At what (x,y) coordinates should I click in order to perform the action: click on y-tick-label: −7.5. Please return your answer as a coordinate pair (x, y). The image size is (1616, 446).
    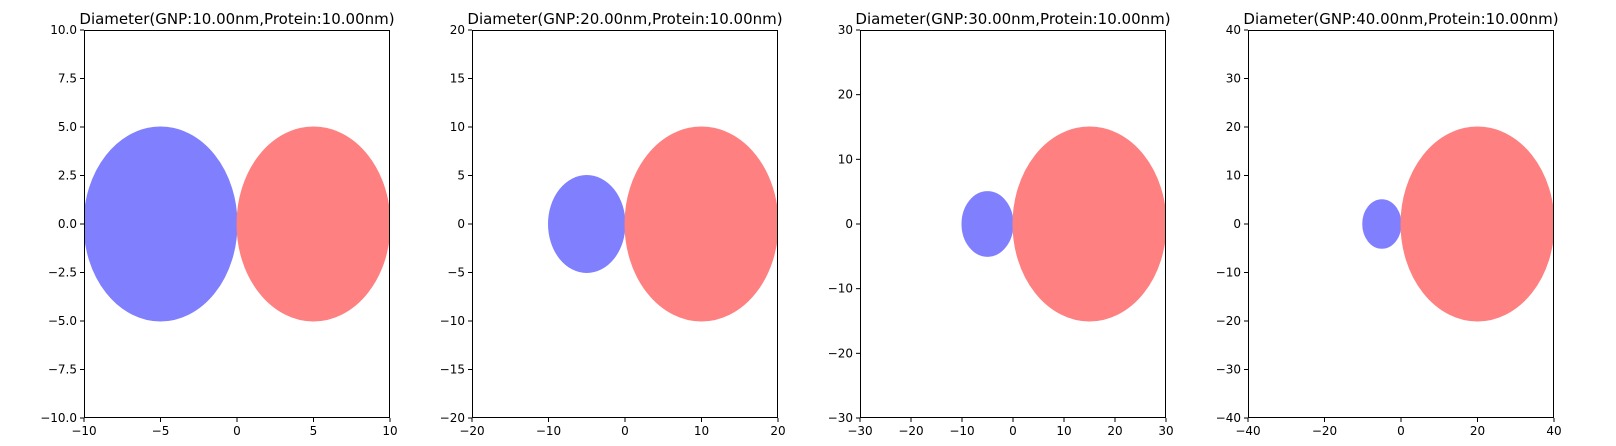
    Looking at the image, I should click on (62, 370).